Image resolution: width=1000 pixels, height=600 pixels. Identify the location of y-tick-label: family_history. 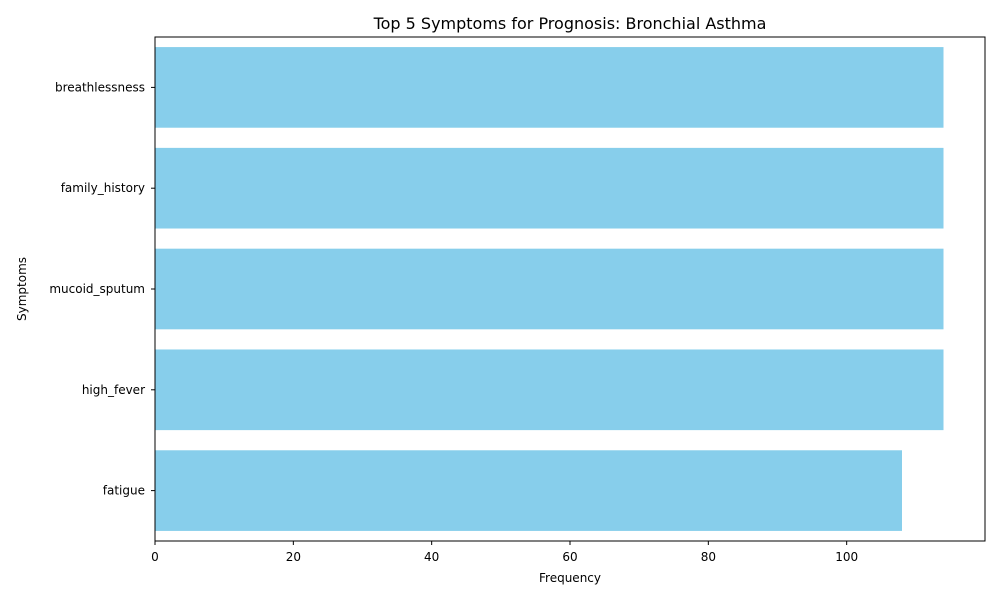
(103, 188).